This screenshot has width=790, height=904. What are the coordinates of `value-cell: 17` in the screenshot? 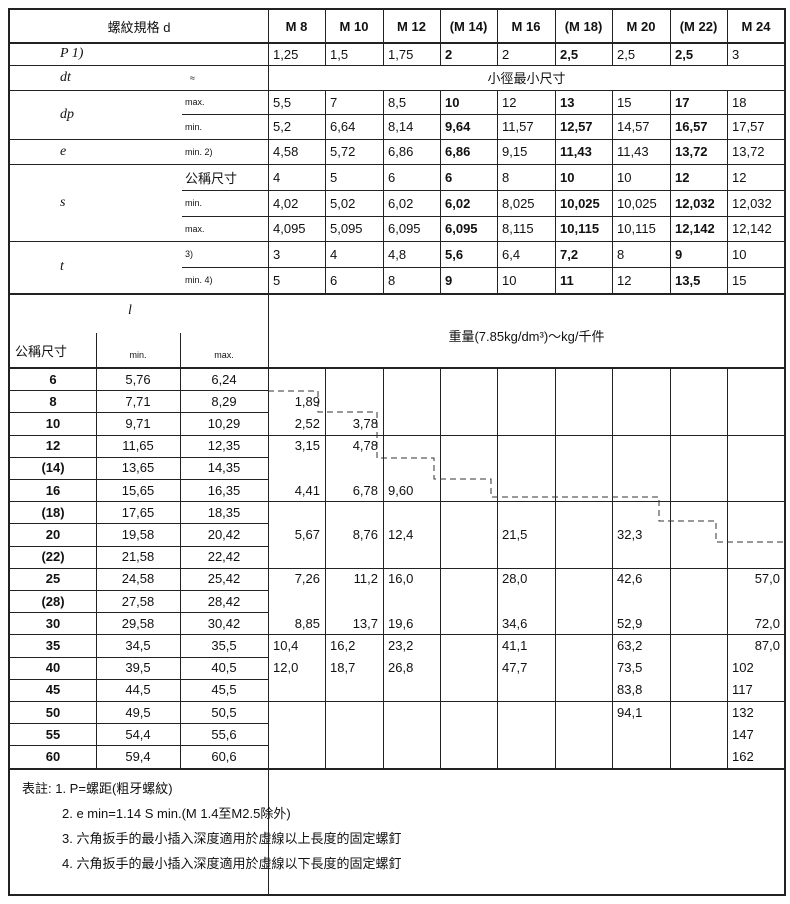 It's located at (682, 102).